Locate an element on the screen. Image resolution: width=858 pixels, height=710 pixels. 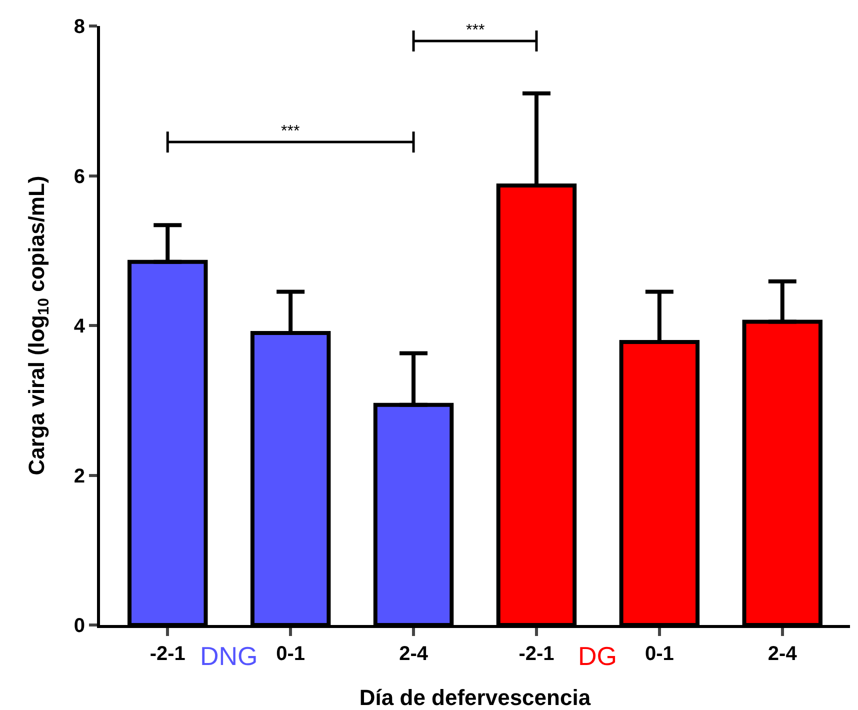
y-tick-label: 8 is located at coordinates (79, 27).